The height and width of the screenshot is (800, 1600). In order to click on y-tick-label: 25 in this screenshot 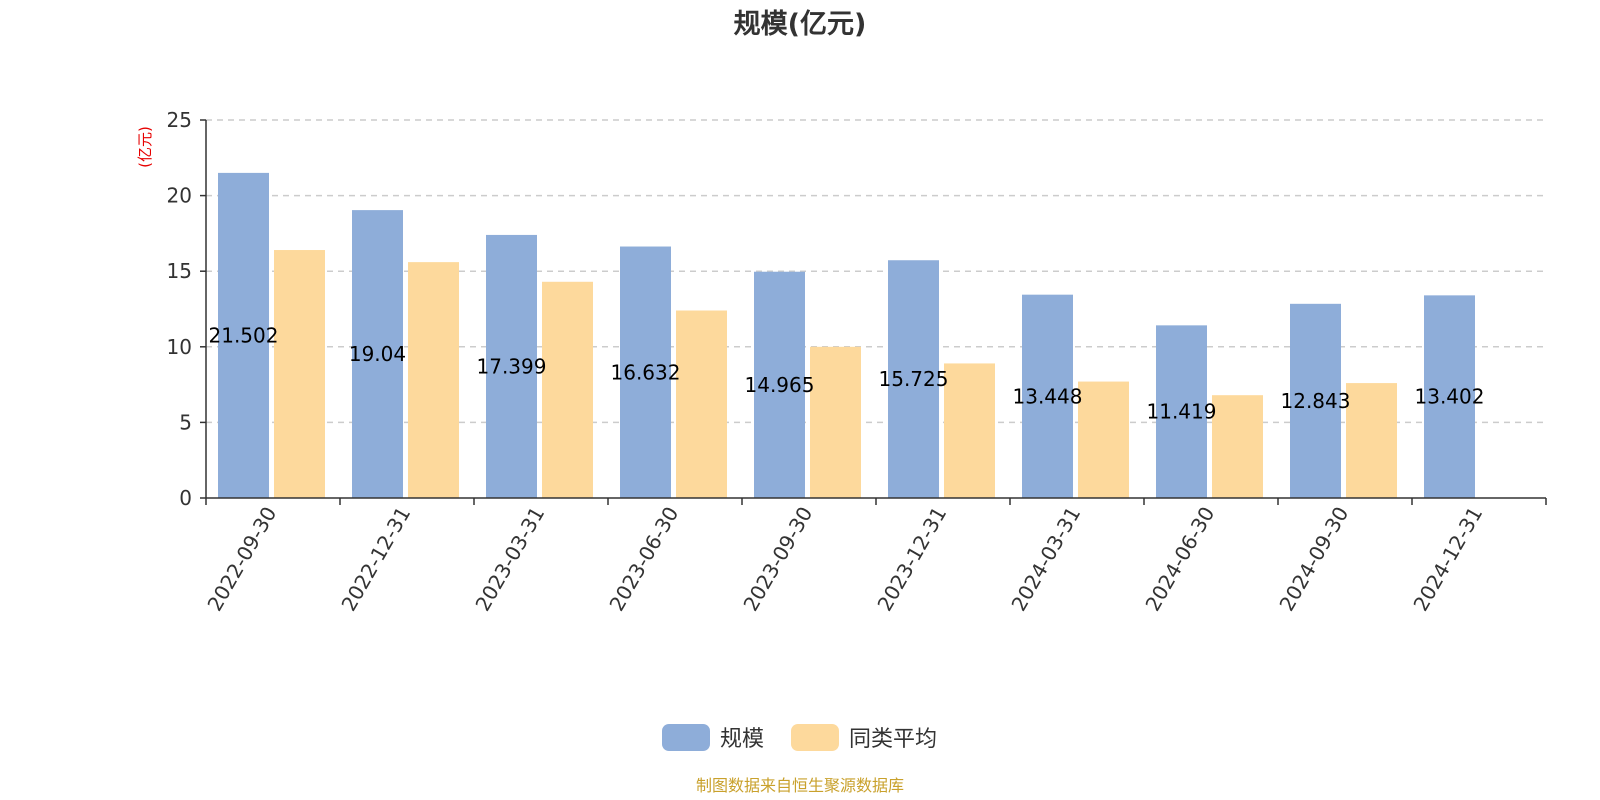, I will do `click(179, 120)`.